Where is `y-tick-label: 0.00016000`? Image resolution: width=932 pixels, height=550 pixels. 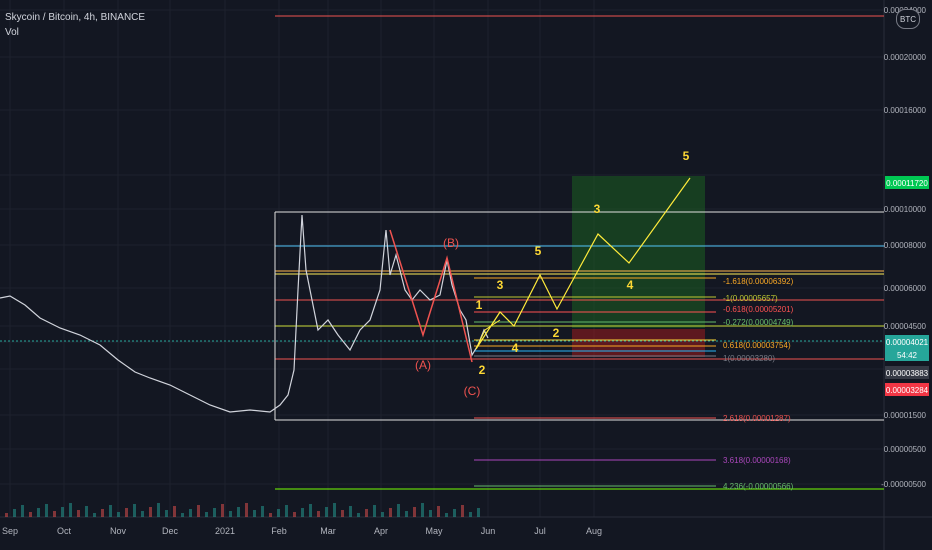
y-tick-label: 0.00016000 is located at coordinates (905, 110).